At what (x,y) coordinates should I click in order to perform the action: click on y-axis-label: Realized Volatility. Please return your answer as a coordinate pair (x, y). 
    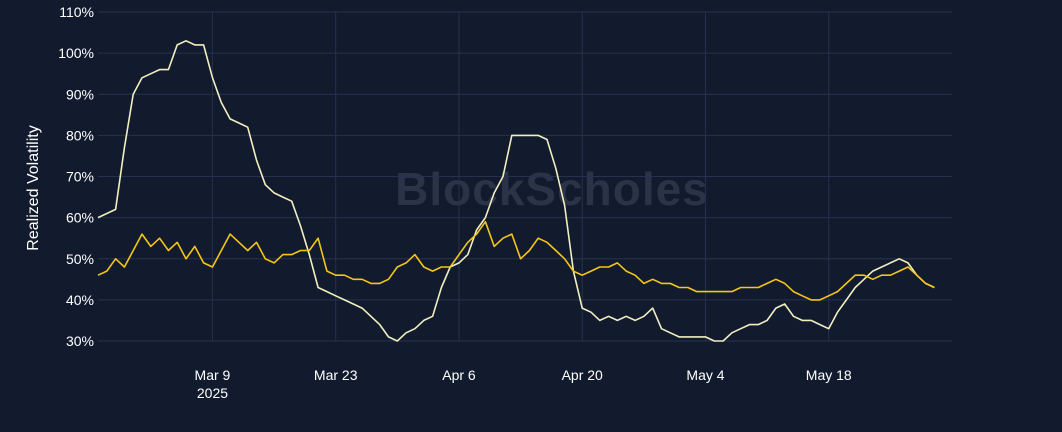
    Looking at the image, I should click on (33, 187).